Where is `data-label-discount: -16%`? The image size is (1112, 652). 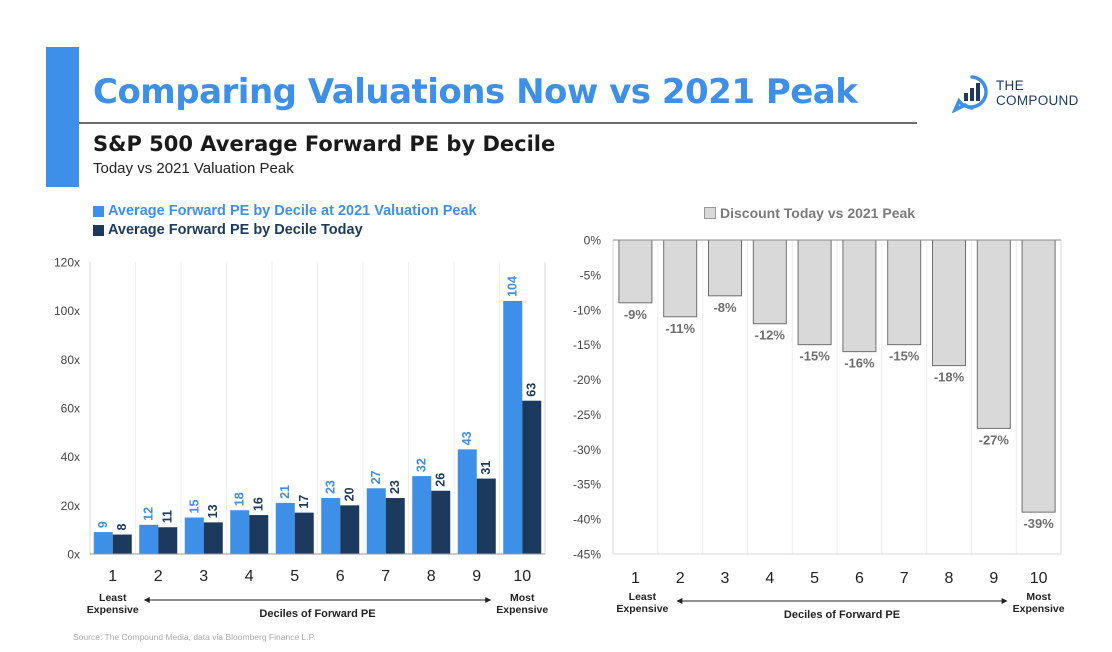
data-label-discount: -16% is located at coordinates (859, 363).